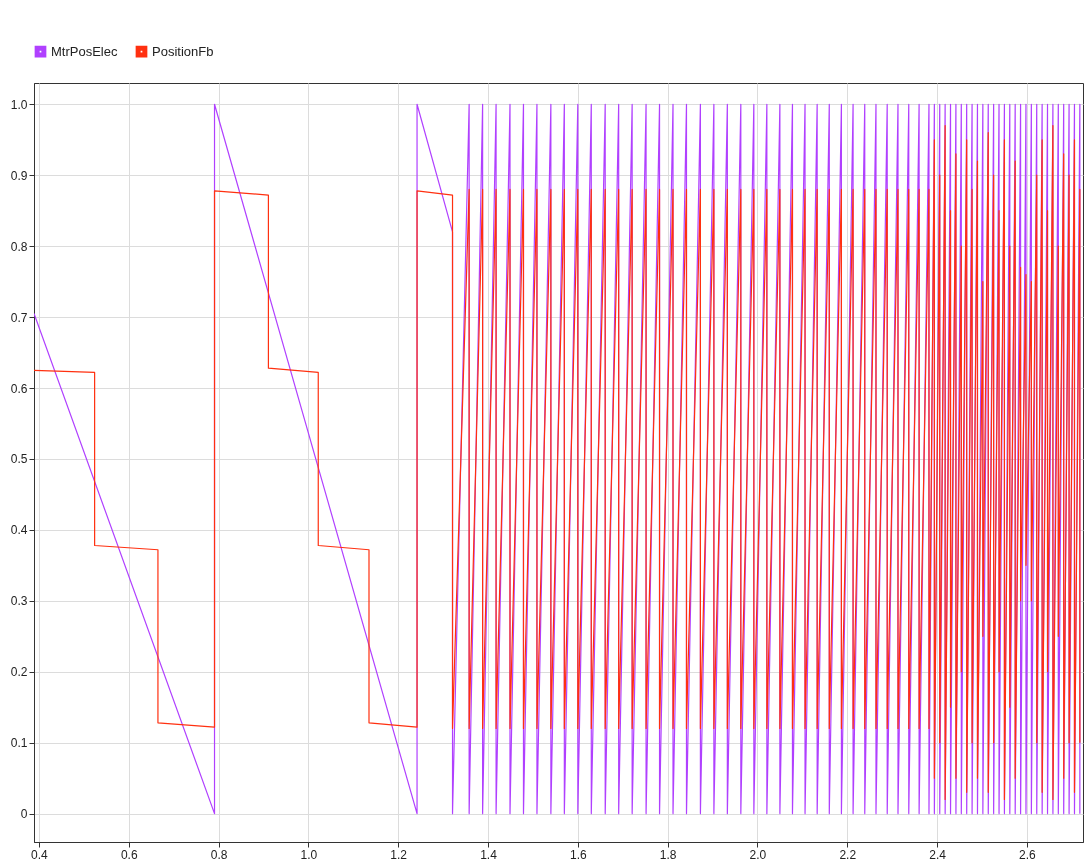  I want to click on y-tick-label: 0.4, so click(19, 530).